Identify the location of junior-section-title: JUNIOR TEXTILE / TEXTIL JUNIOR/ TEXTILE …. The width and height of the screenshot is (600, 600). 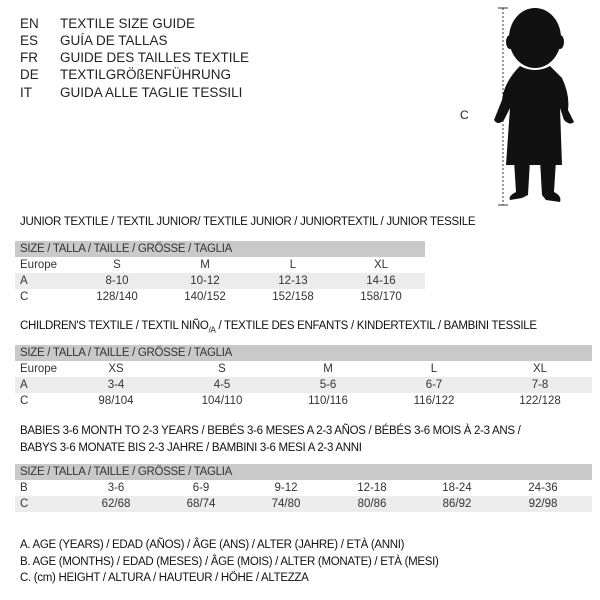
(248, 222).